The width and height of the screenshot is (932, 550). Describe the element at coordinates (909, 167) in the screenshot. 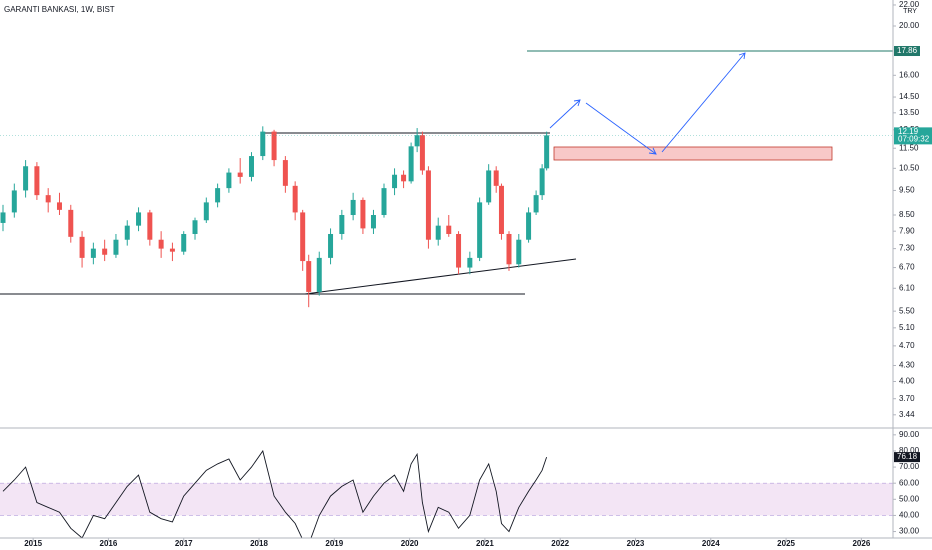

I see `y-tick-label: 10.50` at that location.